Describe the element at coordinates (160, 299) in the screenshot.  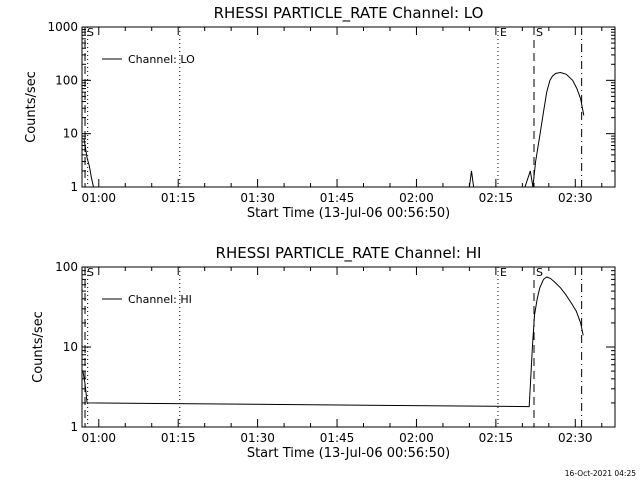
I see `legend-label: Channel: HI` at that location.